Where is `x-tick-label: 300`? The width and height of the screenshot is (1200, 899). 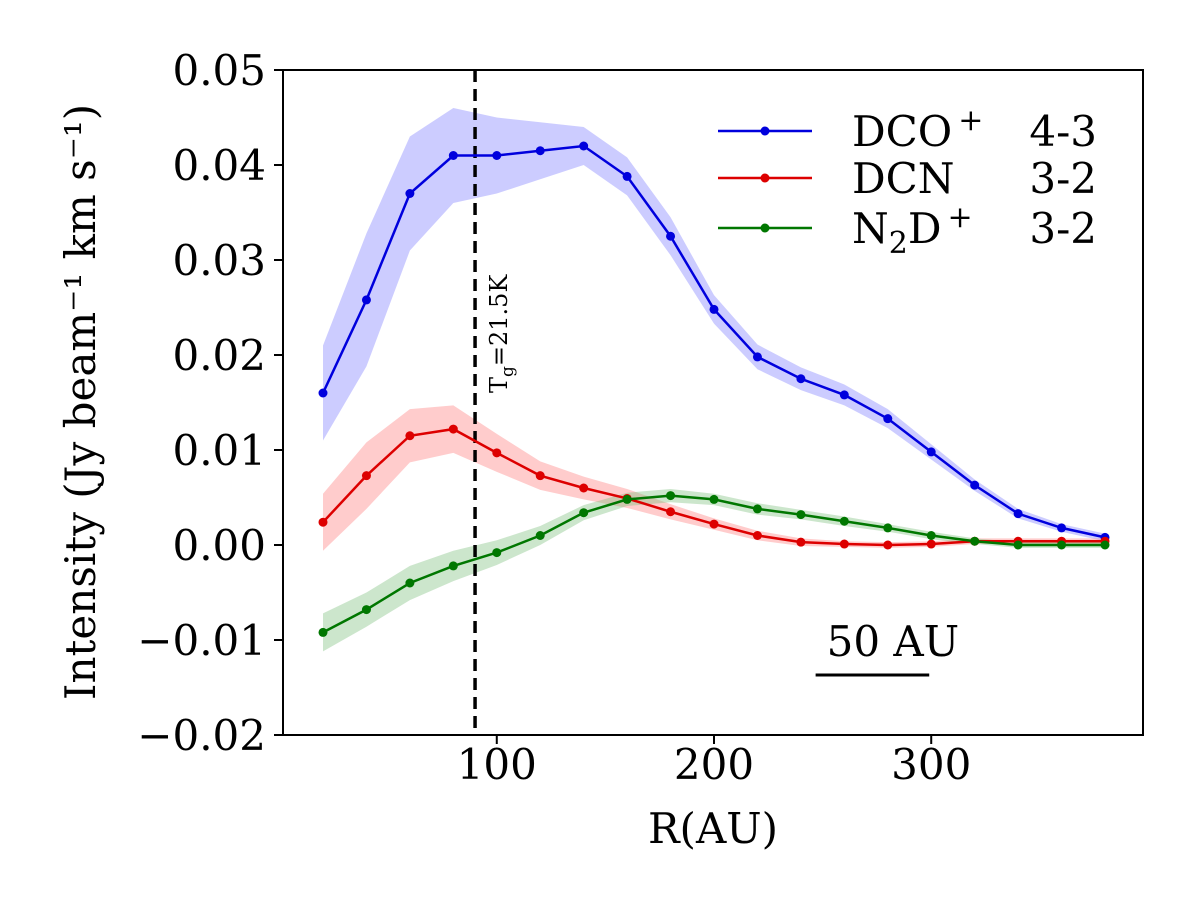 x-tick-label: 300 is located at coordinates (931, 764).